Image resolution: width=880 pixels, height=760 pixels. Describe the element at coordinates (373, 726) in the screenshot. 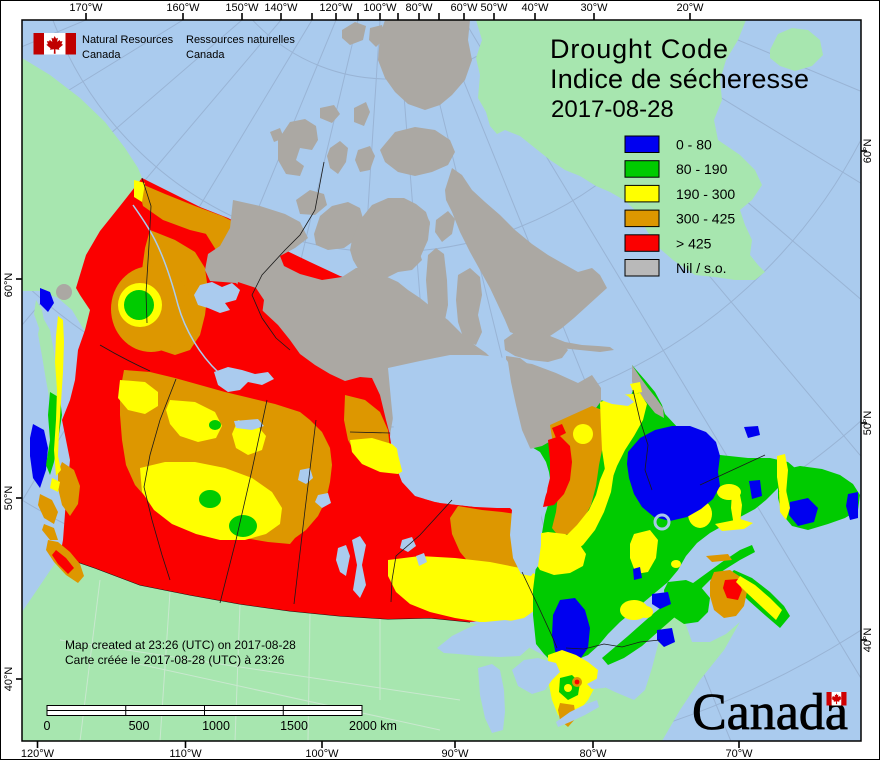

I see `svg-text: 2000 km` at that location.